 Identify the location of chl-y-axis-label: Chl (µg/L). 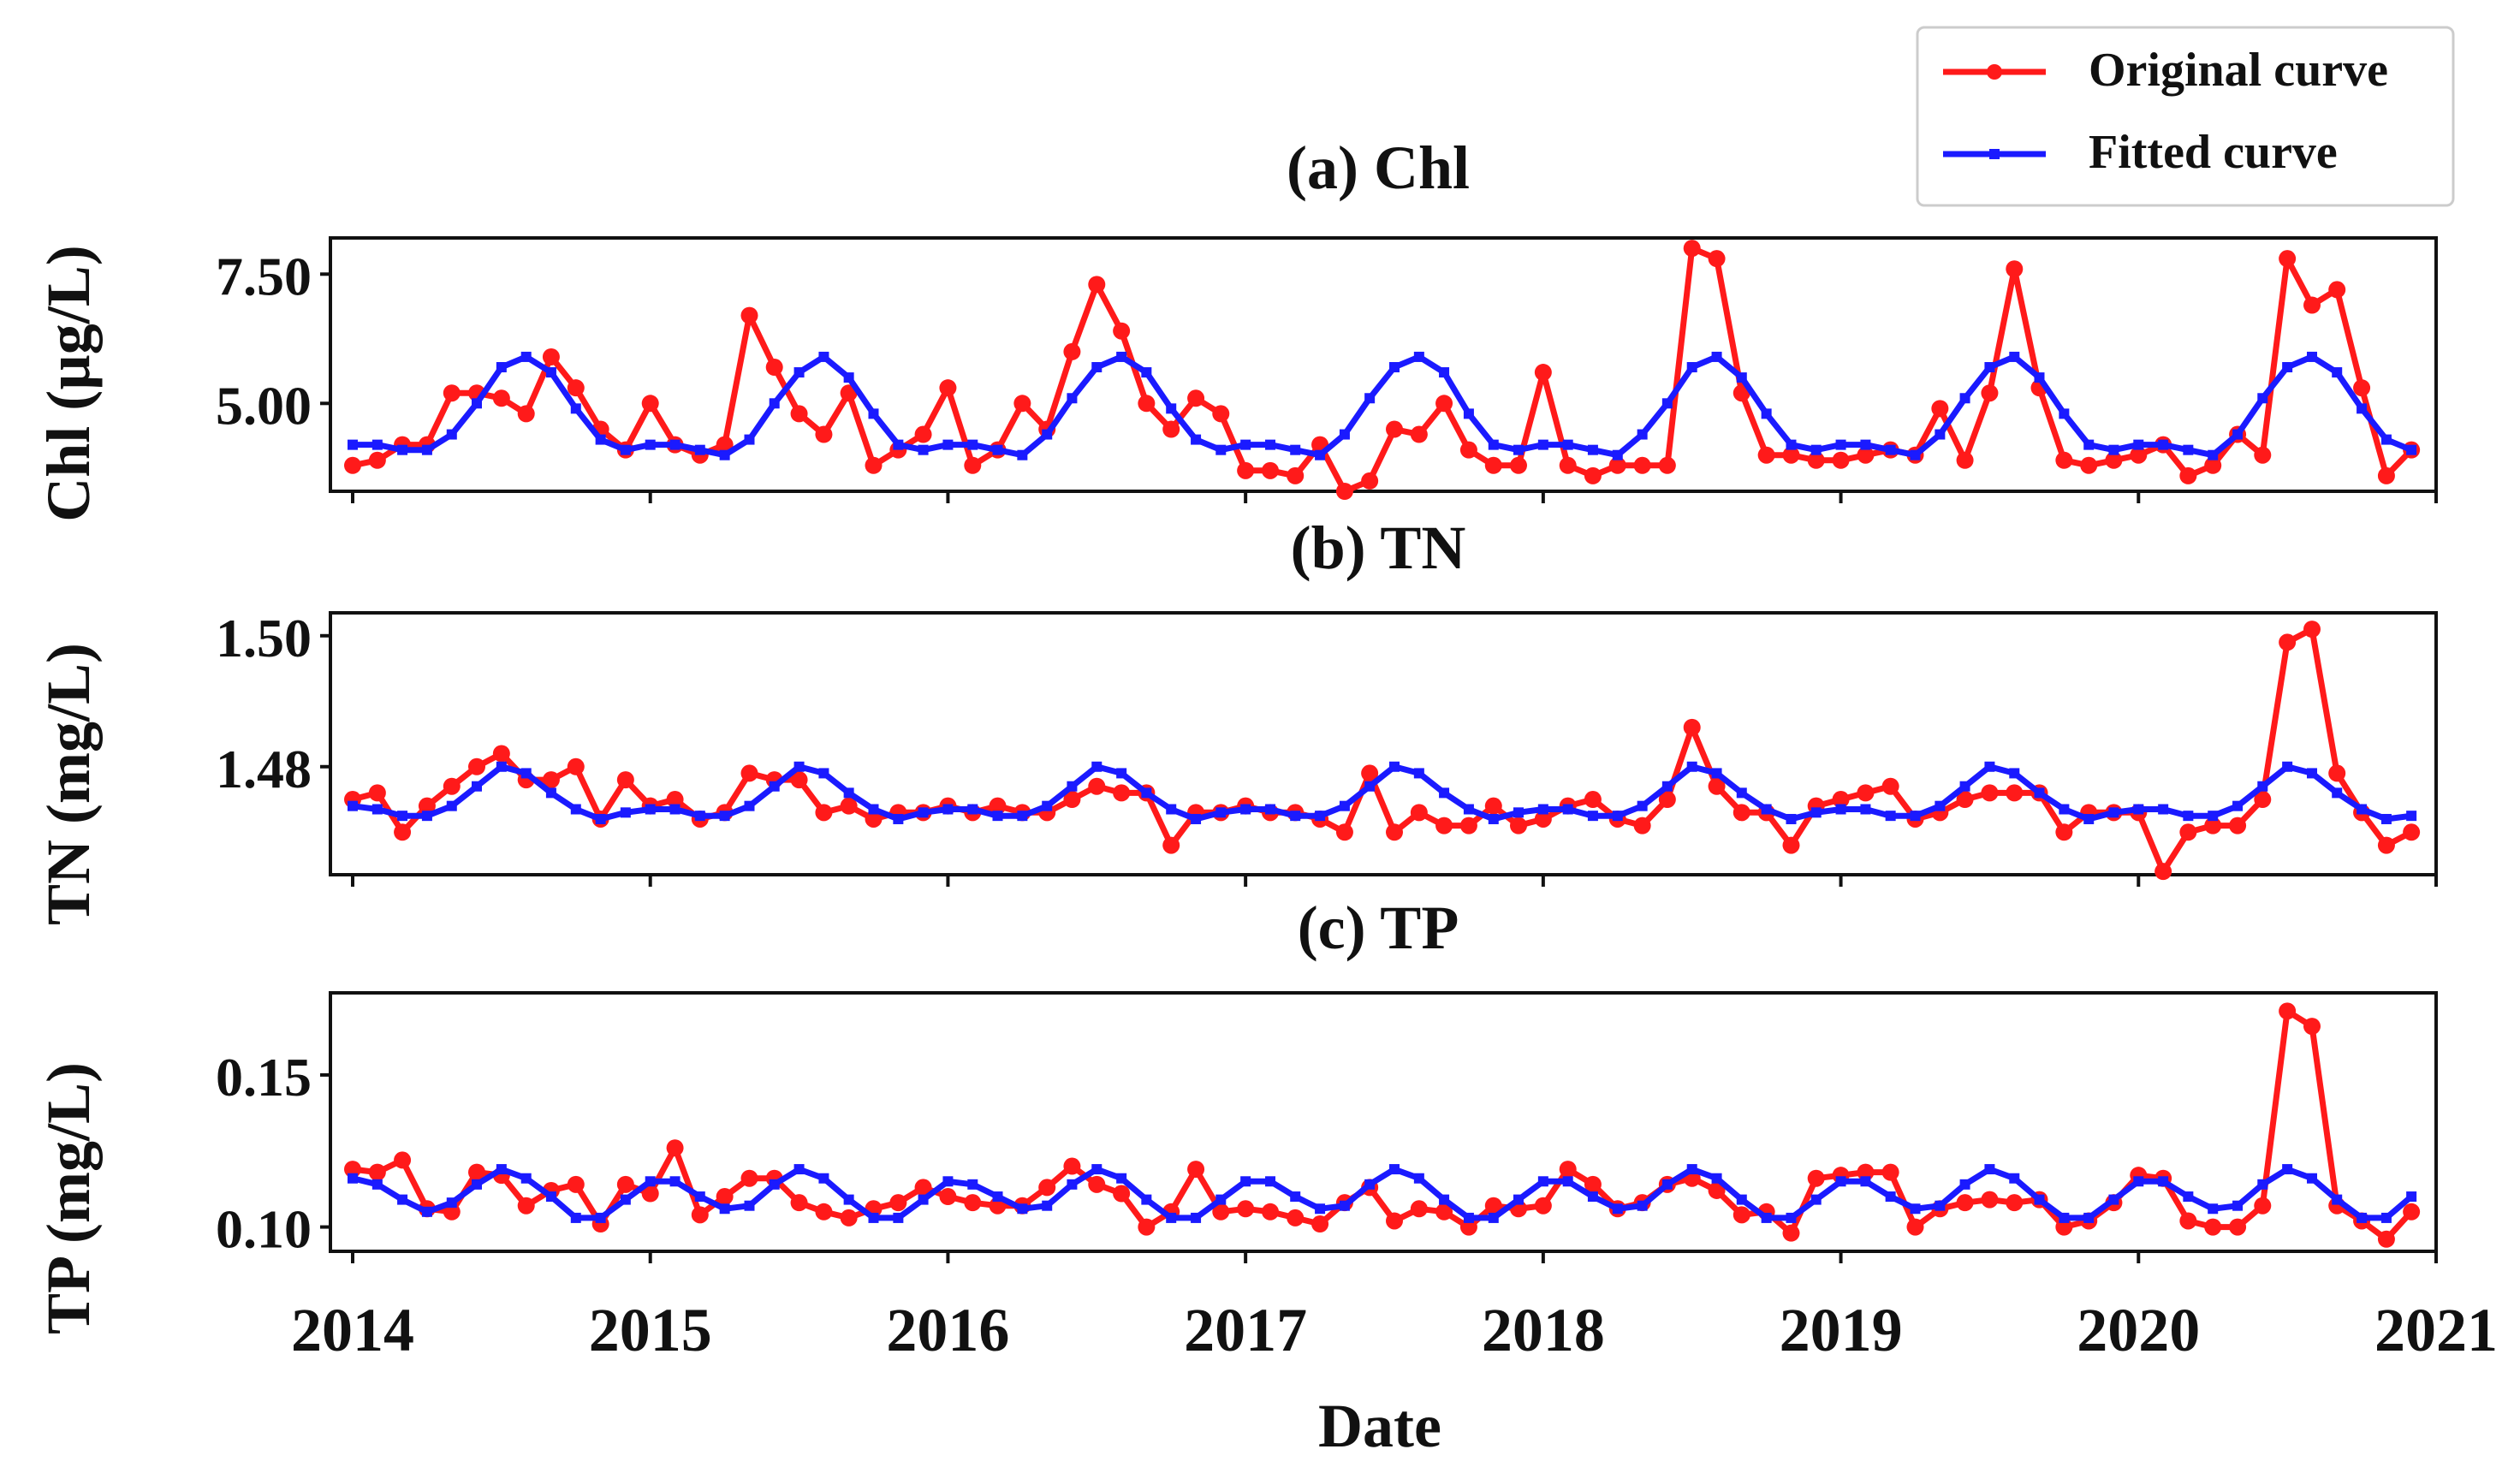
(68, 383).